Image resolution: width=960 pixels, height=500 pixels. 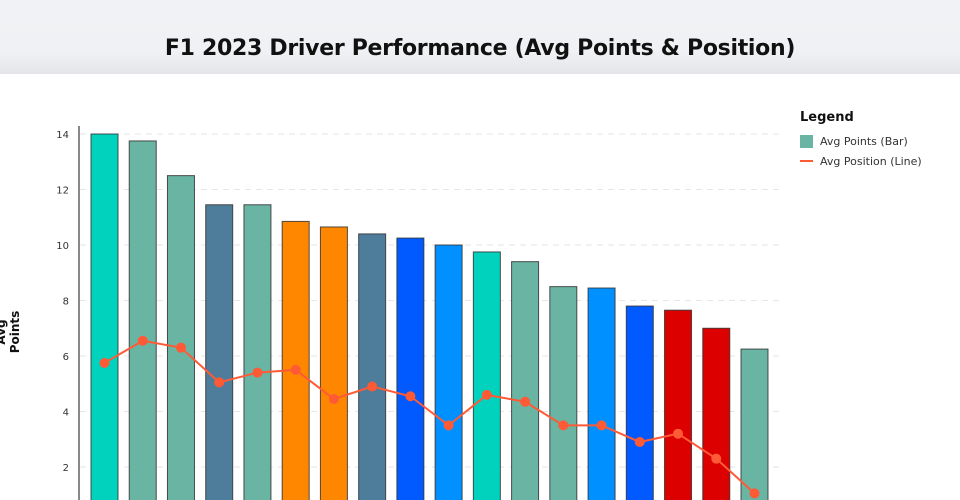 What do you see at coordinates (66, 468) in the screenshot?
I see `y-tick-label: 2` at bounding box center [66, 468].